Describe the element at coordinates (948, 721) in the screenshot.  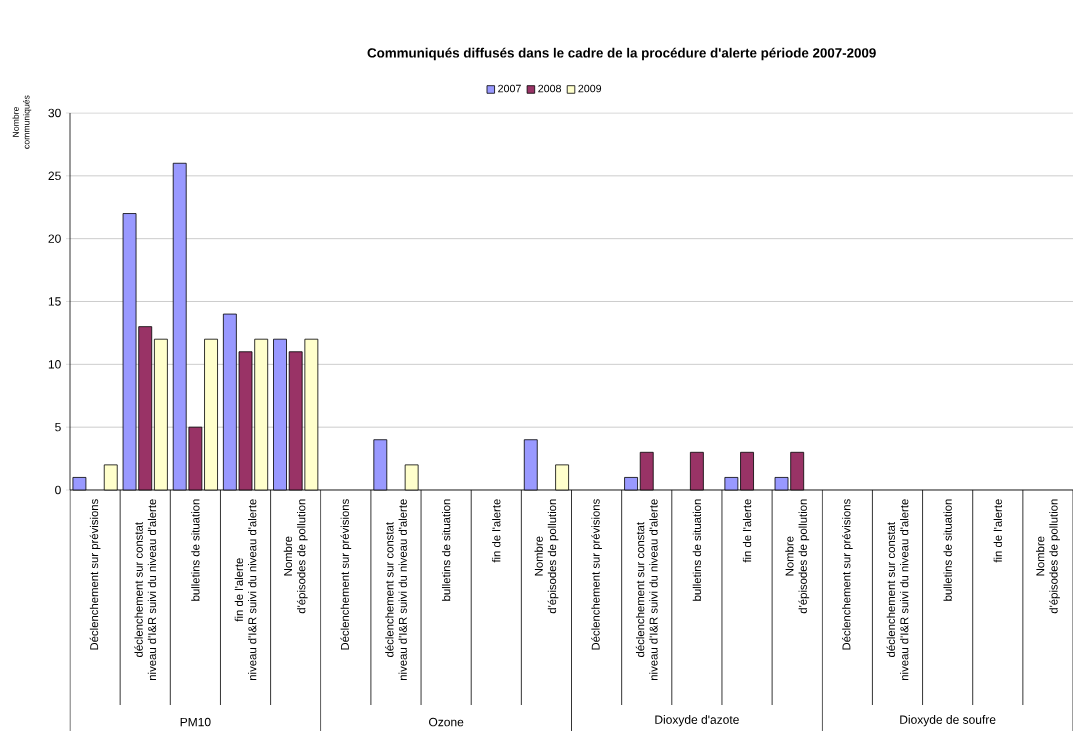
I see `text: Dioxyde de soufre` at that location.